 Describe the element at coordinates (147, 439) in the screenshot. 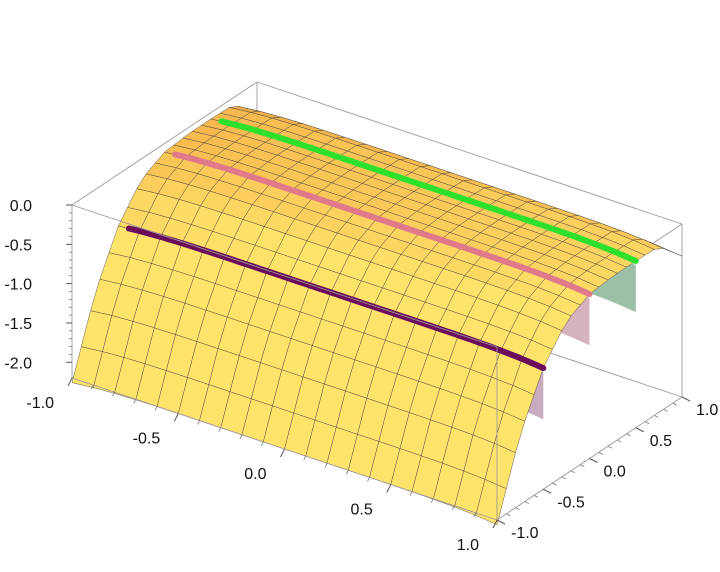

I see `x-axis-tick-label-1: -0.5` at that location.